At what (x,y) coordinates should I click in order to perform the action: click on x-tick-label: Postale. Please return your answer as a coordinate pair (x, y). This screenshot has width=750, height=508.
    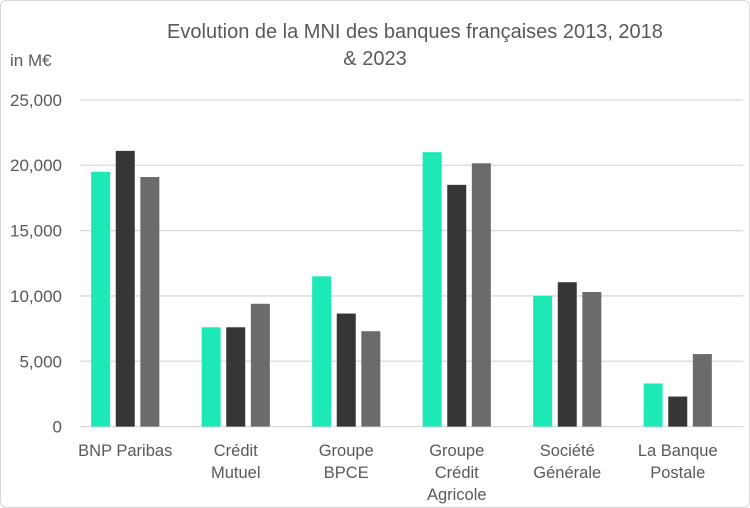
    Looking at the image, I should click on (677, 473).